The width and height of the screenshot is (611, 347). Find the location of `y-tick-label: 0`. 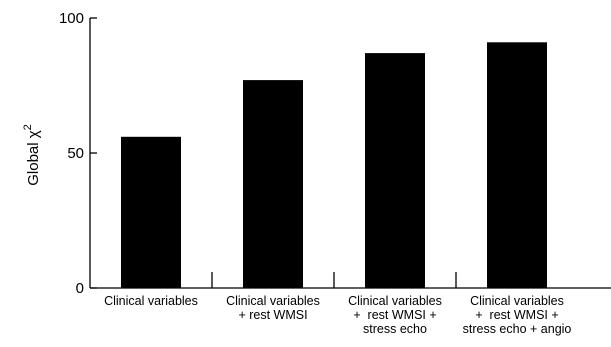

y-tick-label: 0 is located at coordinates (80, 288).